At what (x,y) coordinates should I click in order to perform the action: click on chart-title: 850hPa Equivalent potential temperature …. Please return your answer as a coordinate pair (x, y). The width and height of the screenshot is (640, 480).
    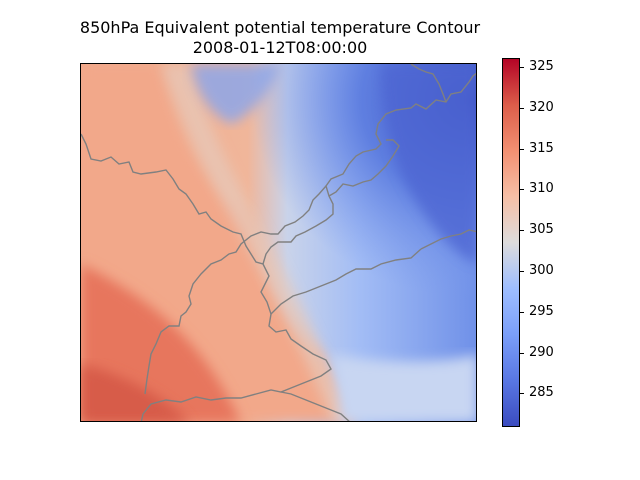
    Looking at the image, I should click on (280, 27).